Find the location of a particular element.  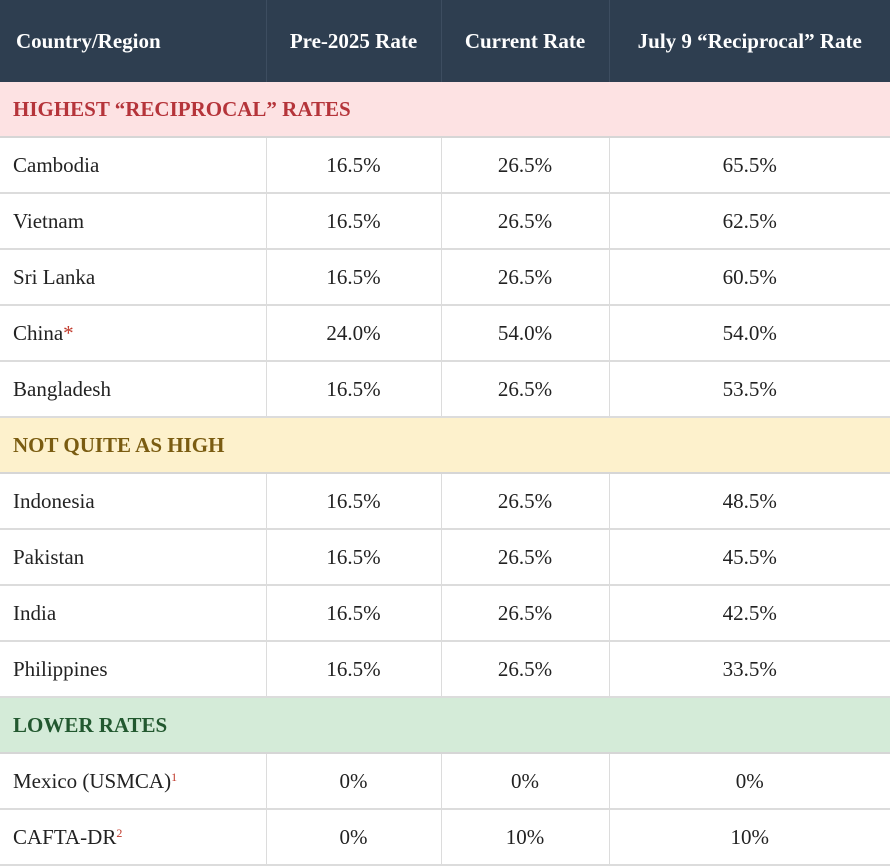

current-cell: 54.0% is located at coordinates (524, 333).